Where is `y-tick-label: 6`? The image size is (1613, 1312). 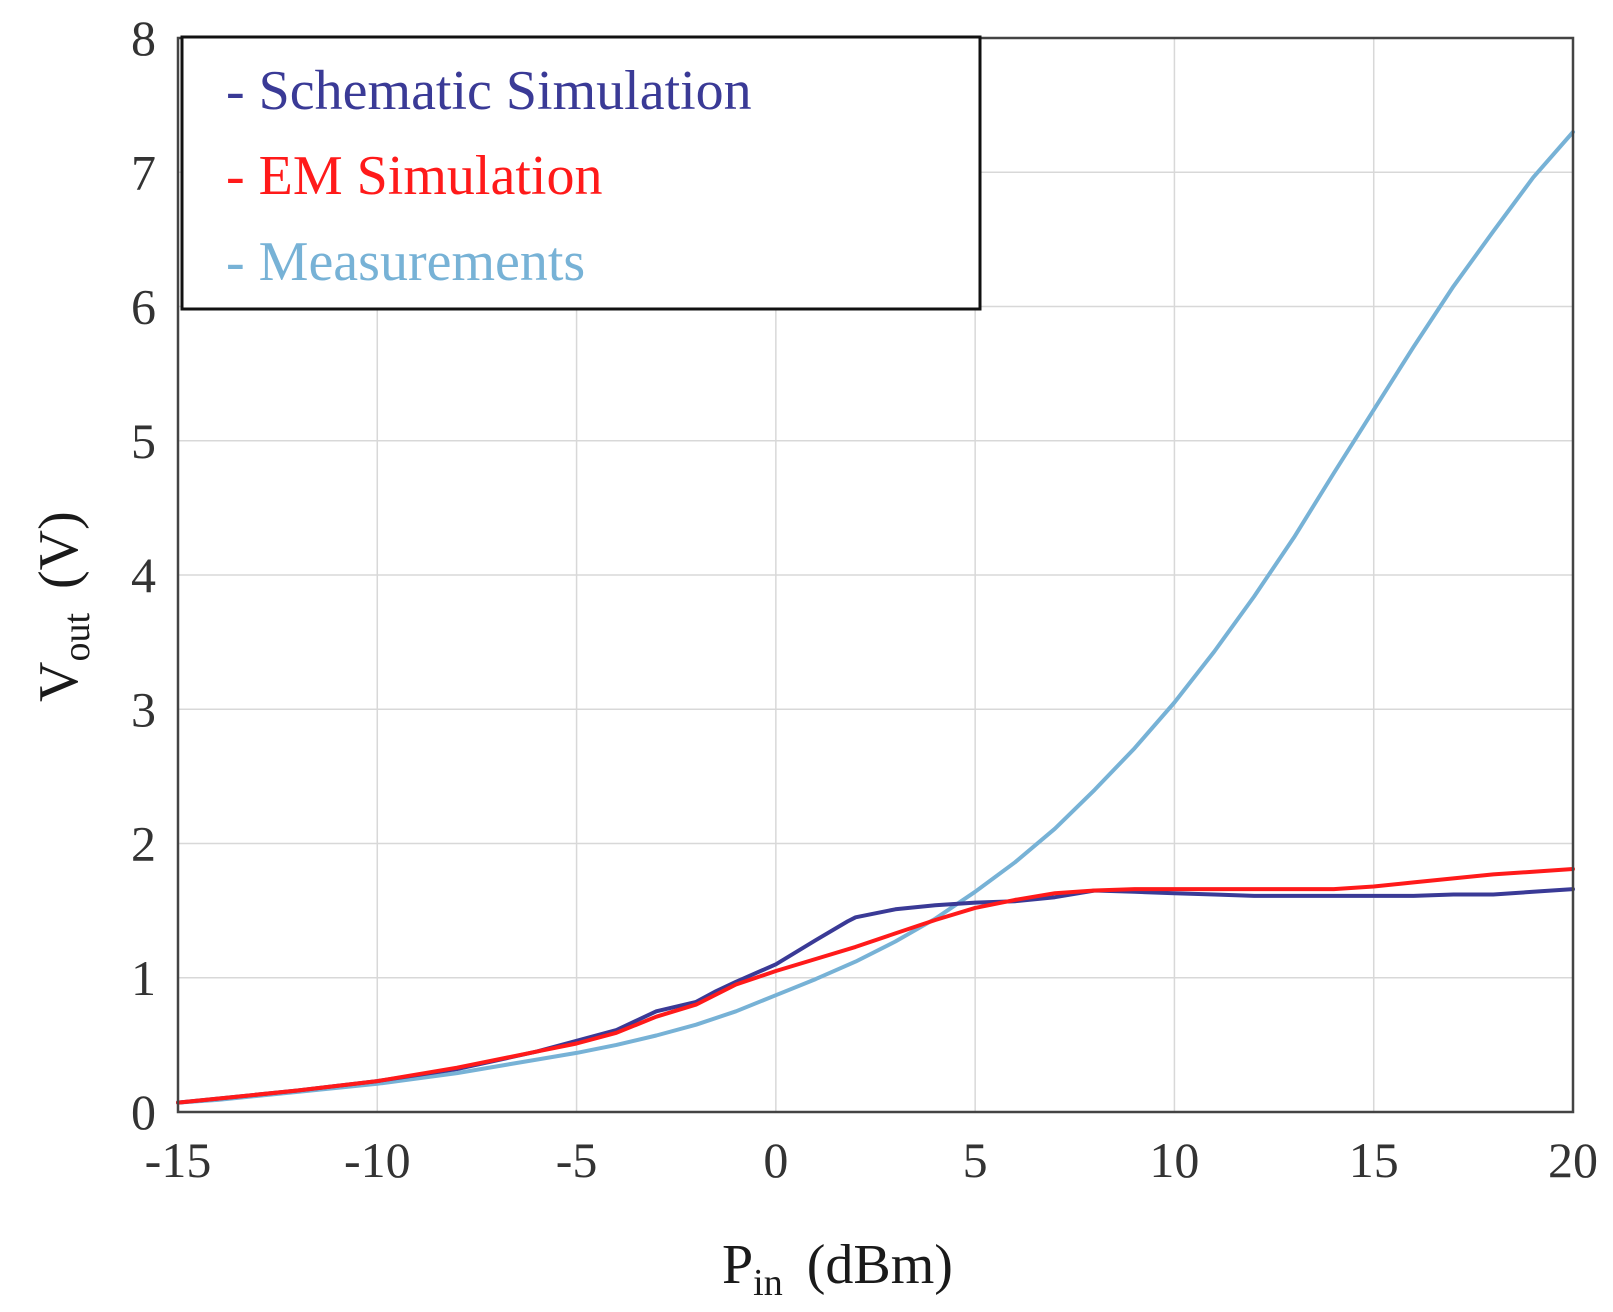
y-tick-label: 6 is located at coordinates (143, 307).